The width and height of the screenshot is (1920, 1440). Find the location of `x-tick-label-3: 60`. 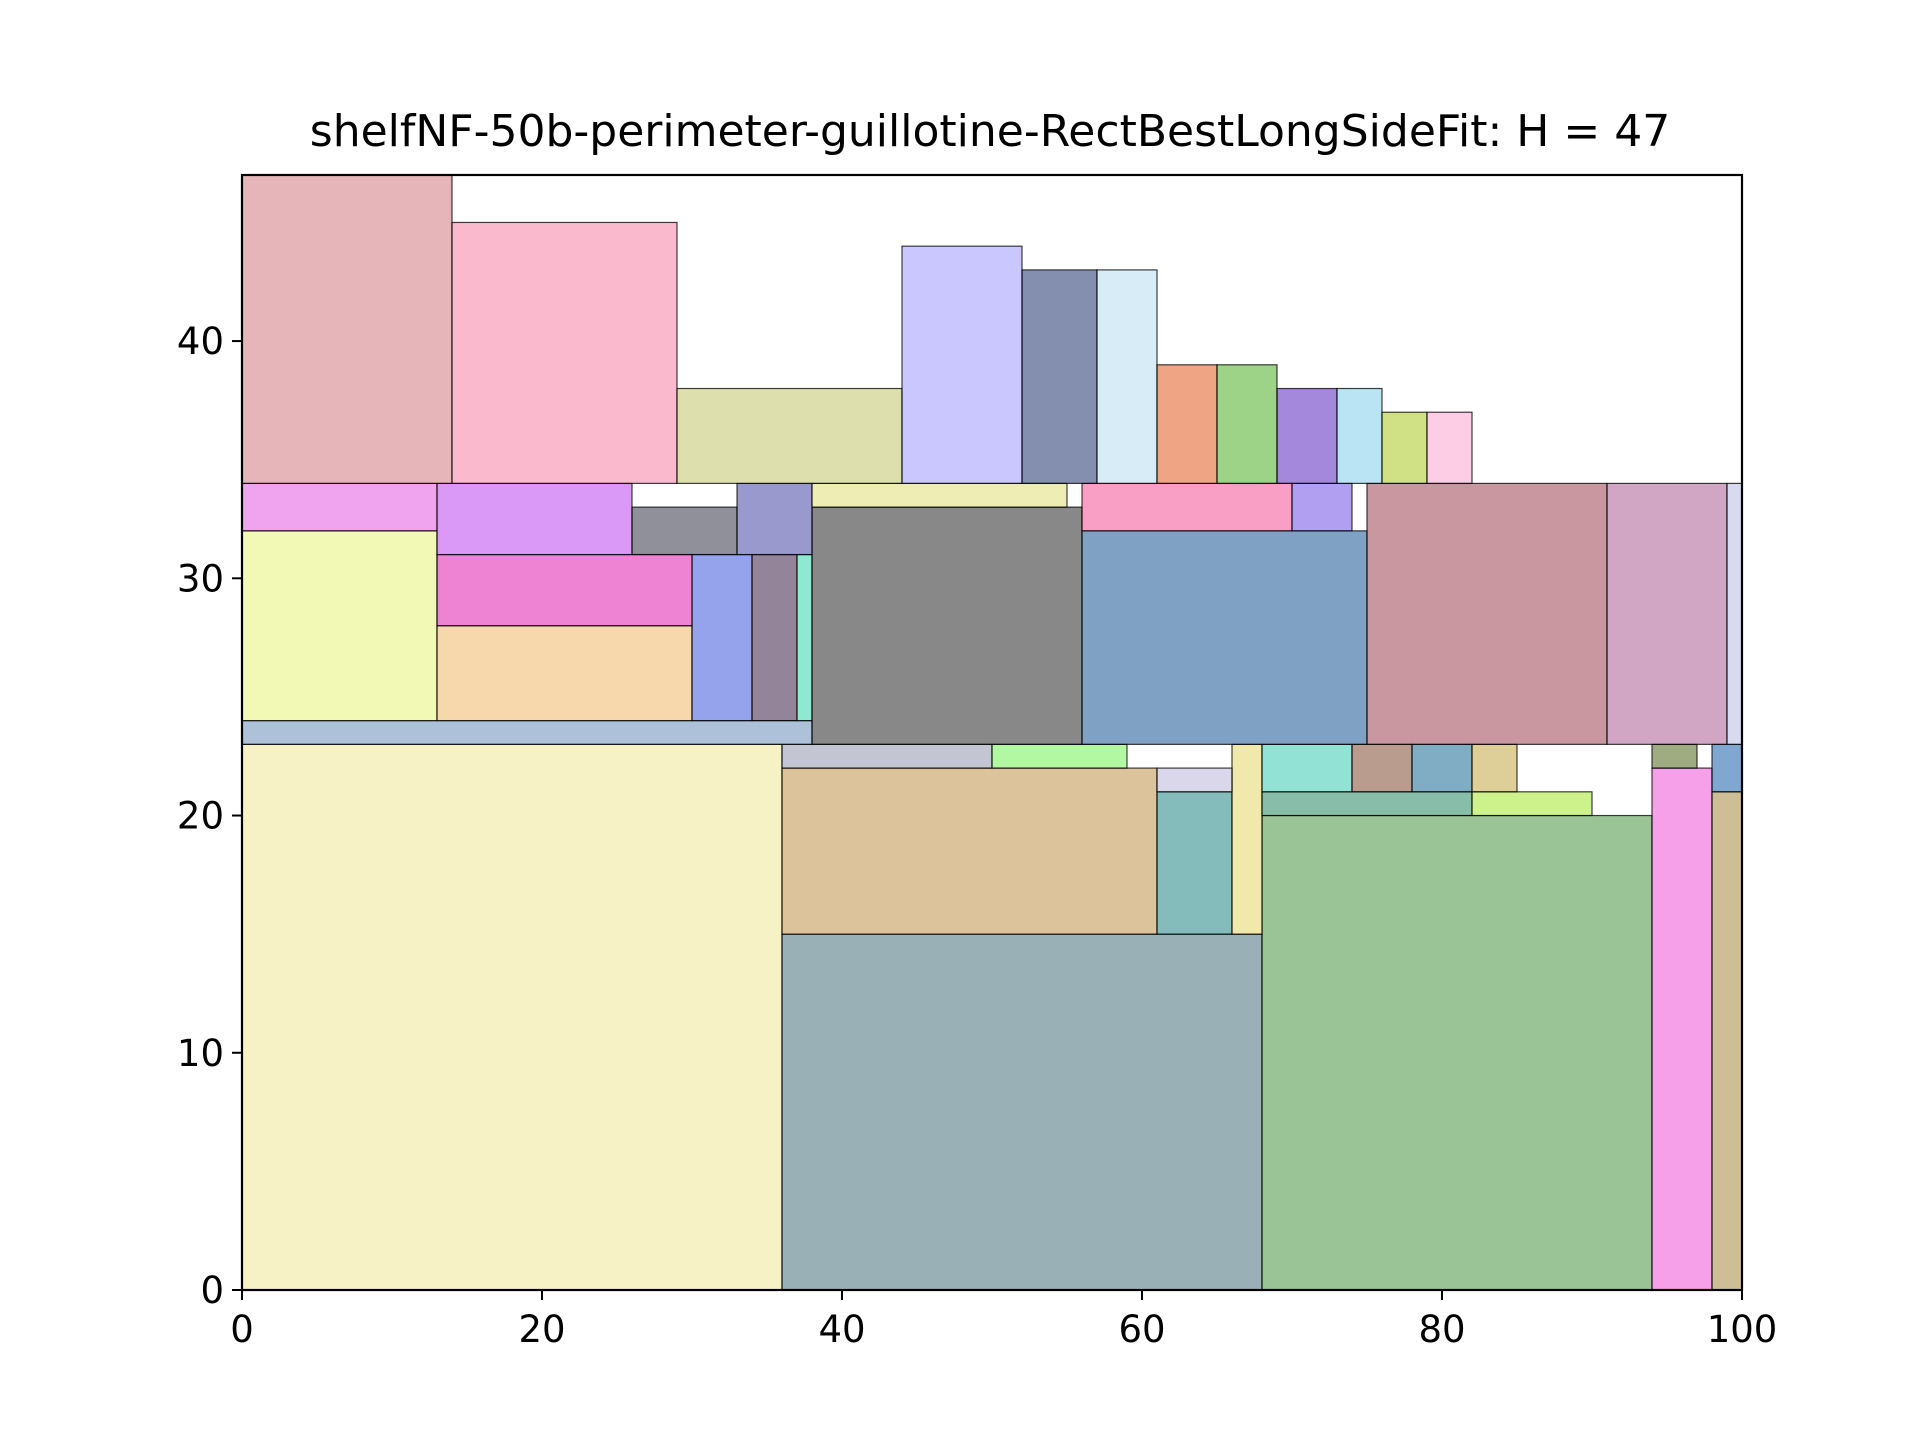

x-tick-label-3: 60 is located at coordinates (1141, 1329).